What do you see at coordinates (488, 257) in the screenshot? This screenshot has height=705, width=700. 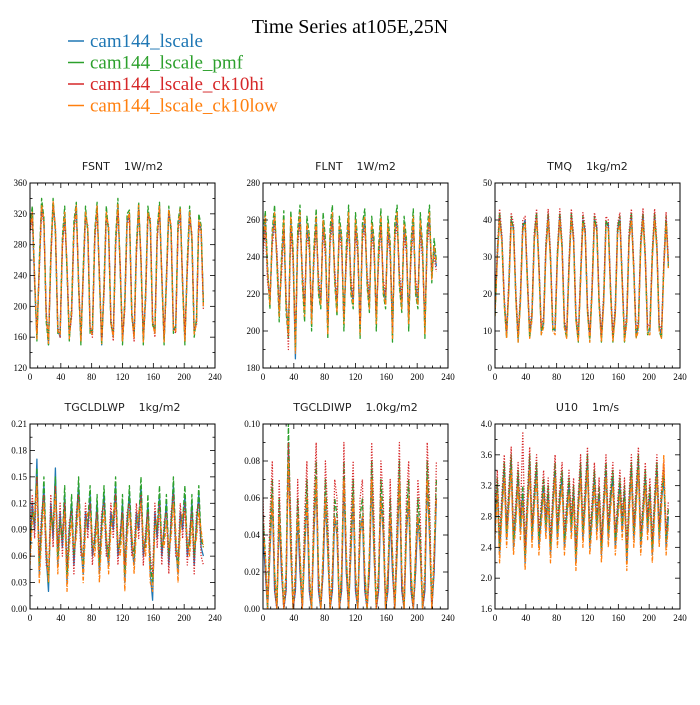 I see `y-tick-label: 30` at bounding box center [488, 257].